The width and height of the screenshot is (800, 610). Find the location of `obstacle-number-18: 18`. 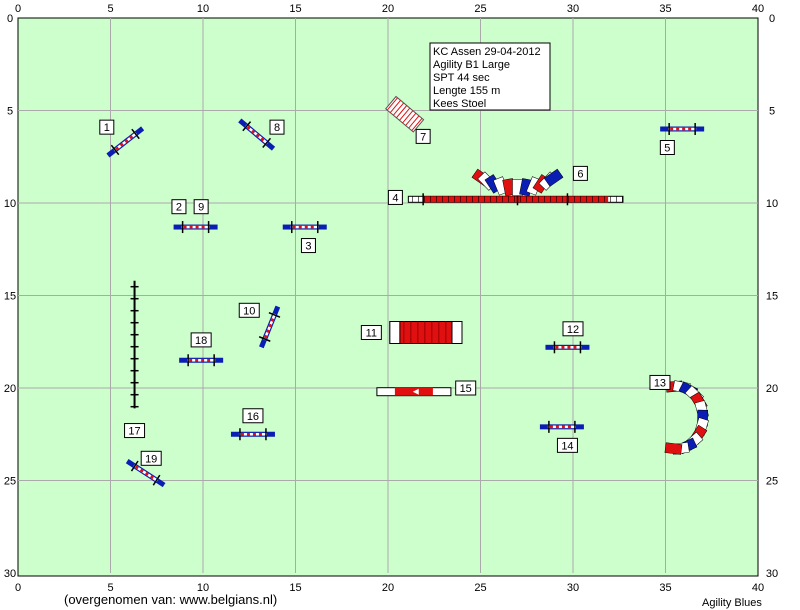

obstacle-number-18: 18 is located at coordinates (201, 340).